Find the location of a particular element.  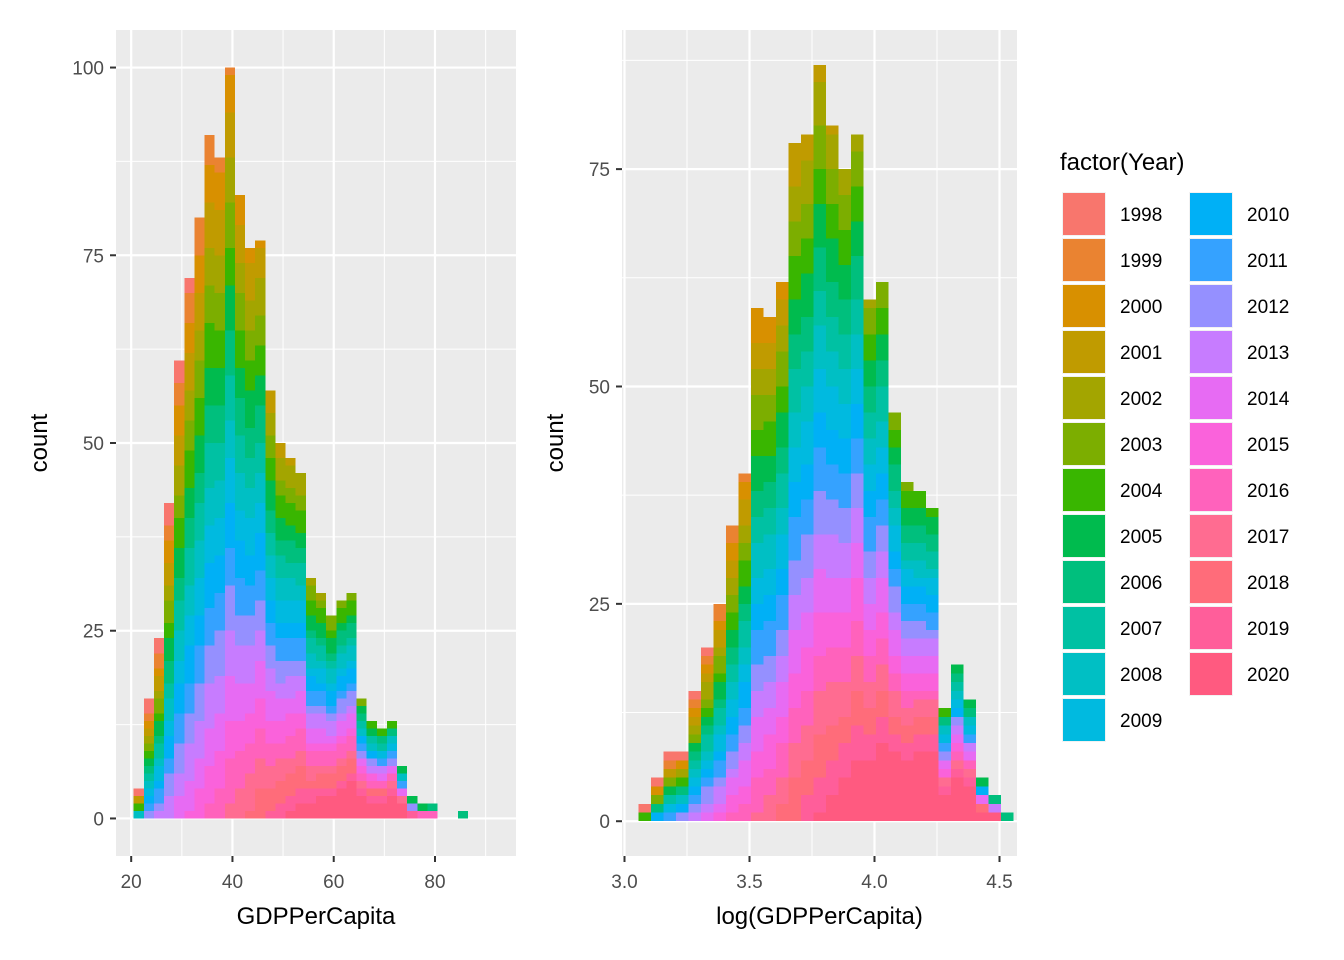

legend-item: 2010 is located at coordinates (1239, 214).